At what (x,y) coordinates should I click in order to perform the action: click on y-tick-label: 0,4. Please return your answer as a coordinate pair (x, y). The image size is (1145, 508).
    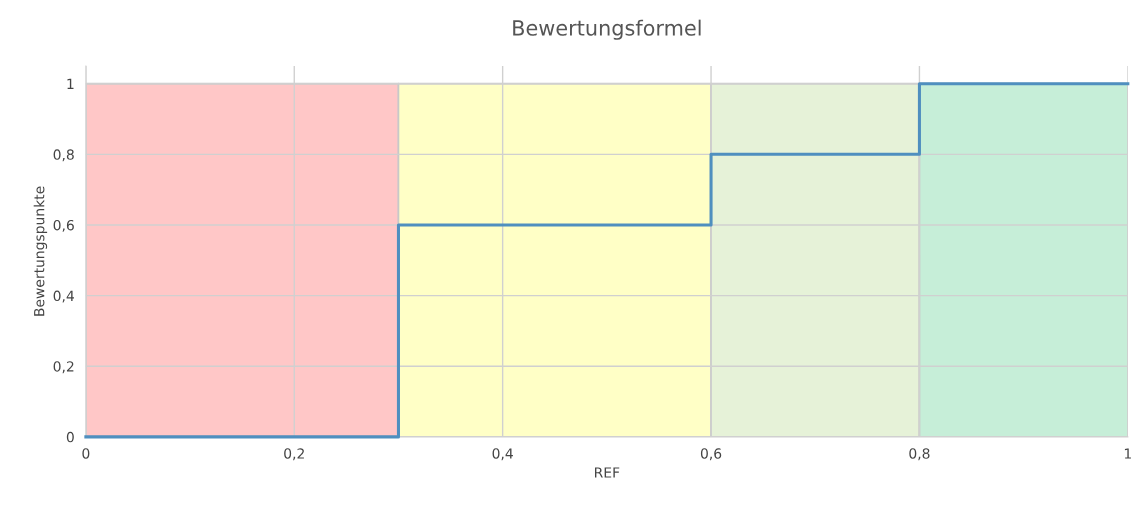
    Looking at the image, I should click on (63, 296).